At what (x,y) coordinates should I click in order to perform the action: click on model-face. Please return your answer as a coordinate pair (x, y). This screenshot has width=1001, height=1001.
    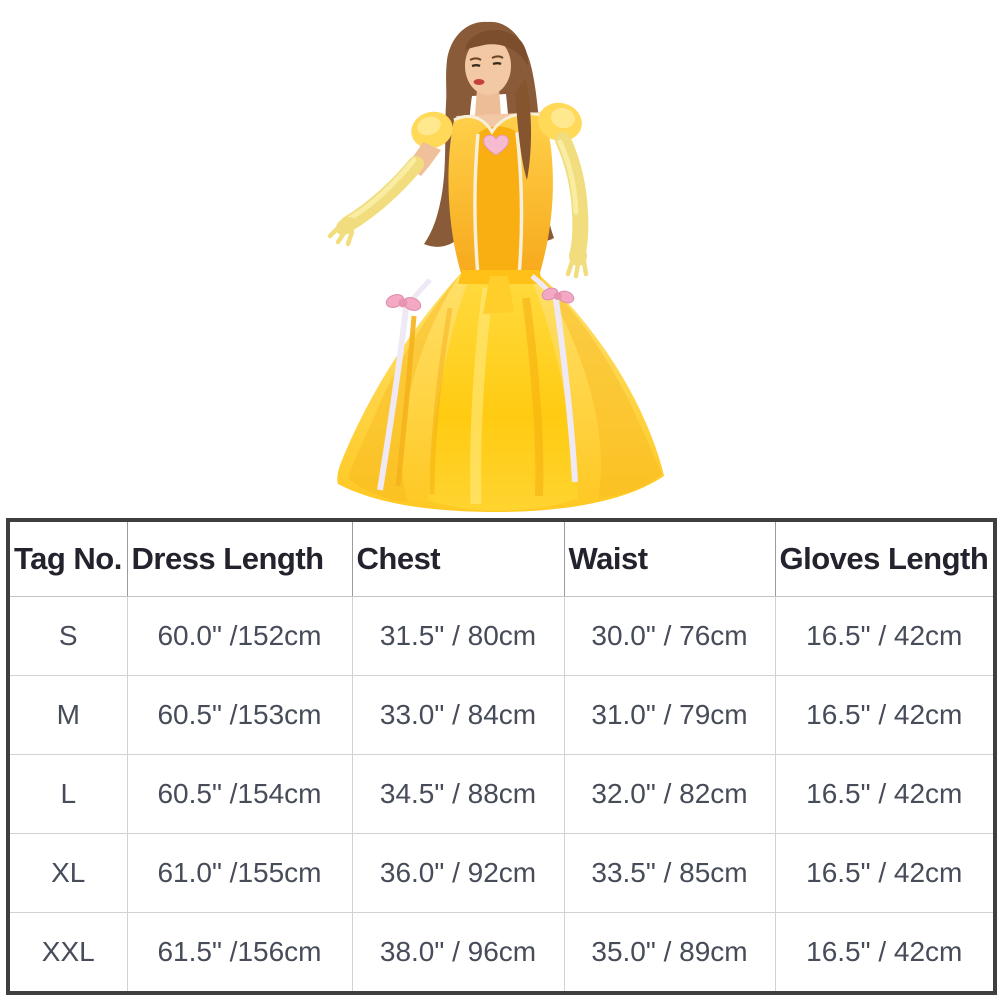
    Looking at the image, I should click on (488, 66).